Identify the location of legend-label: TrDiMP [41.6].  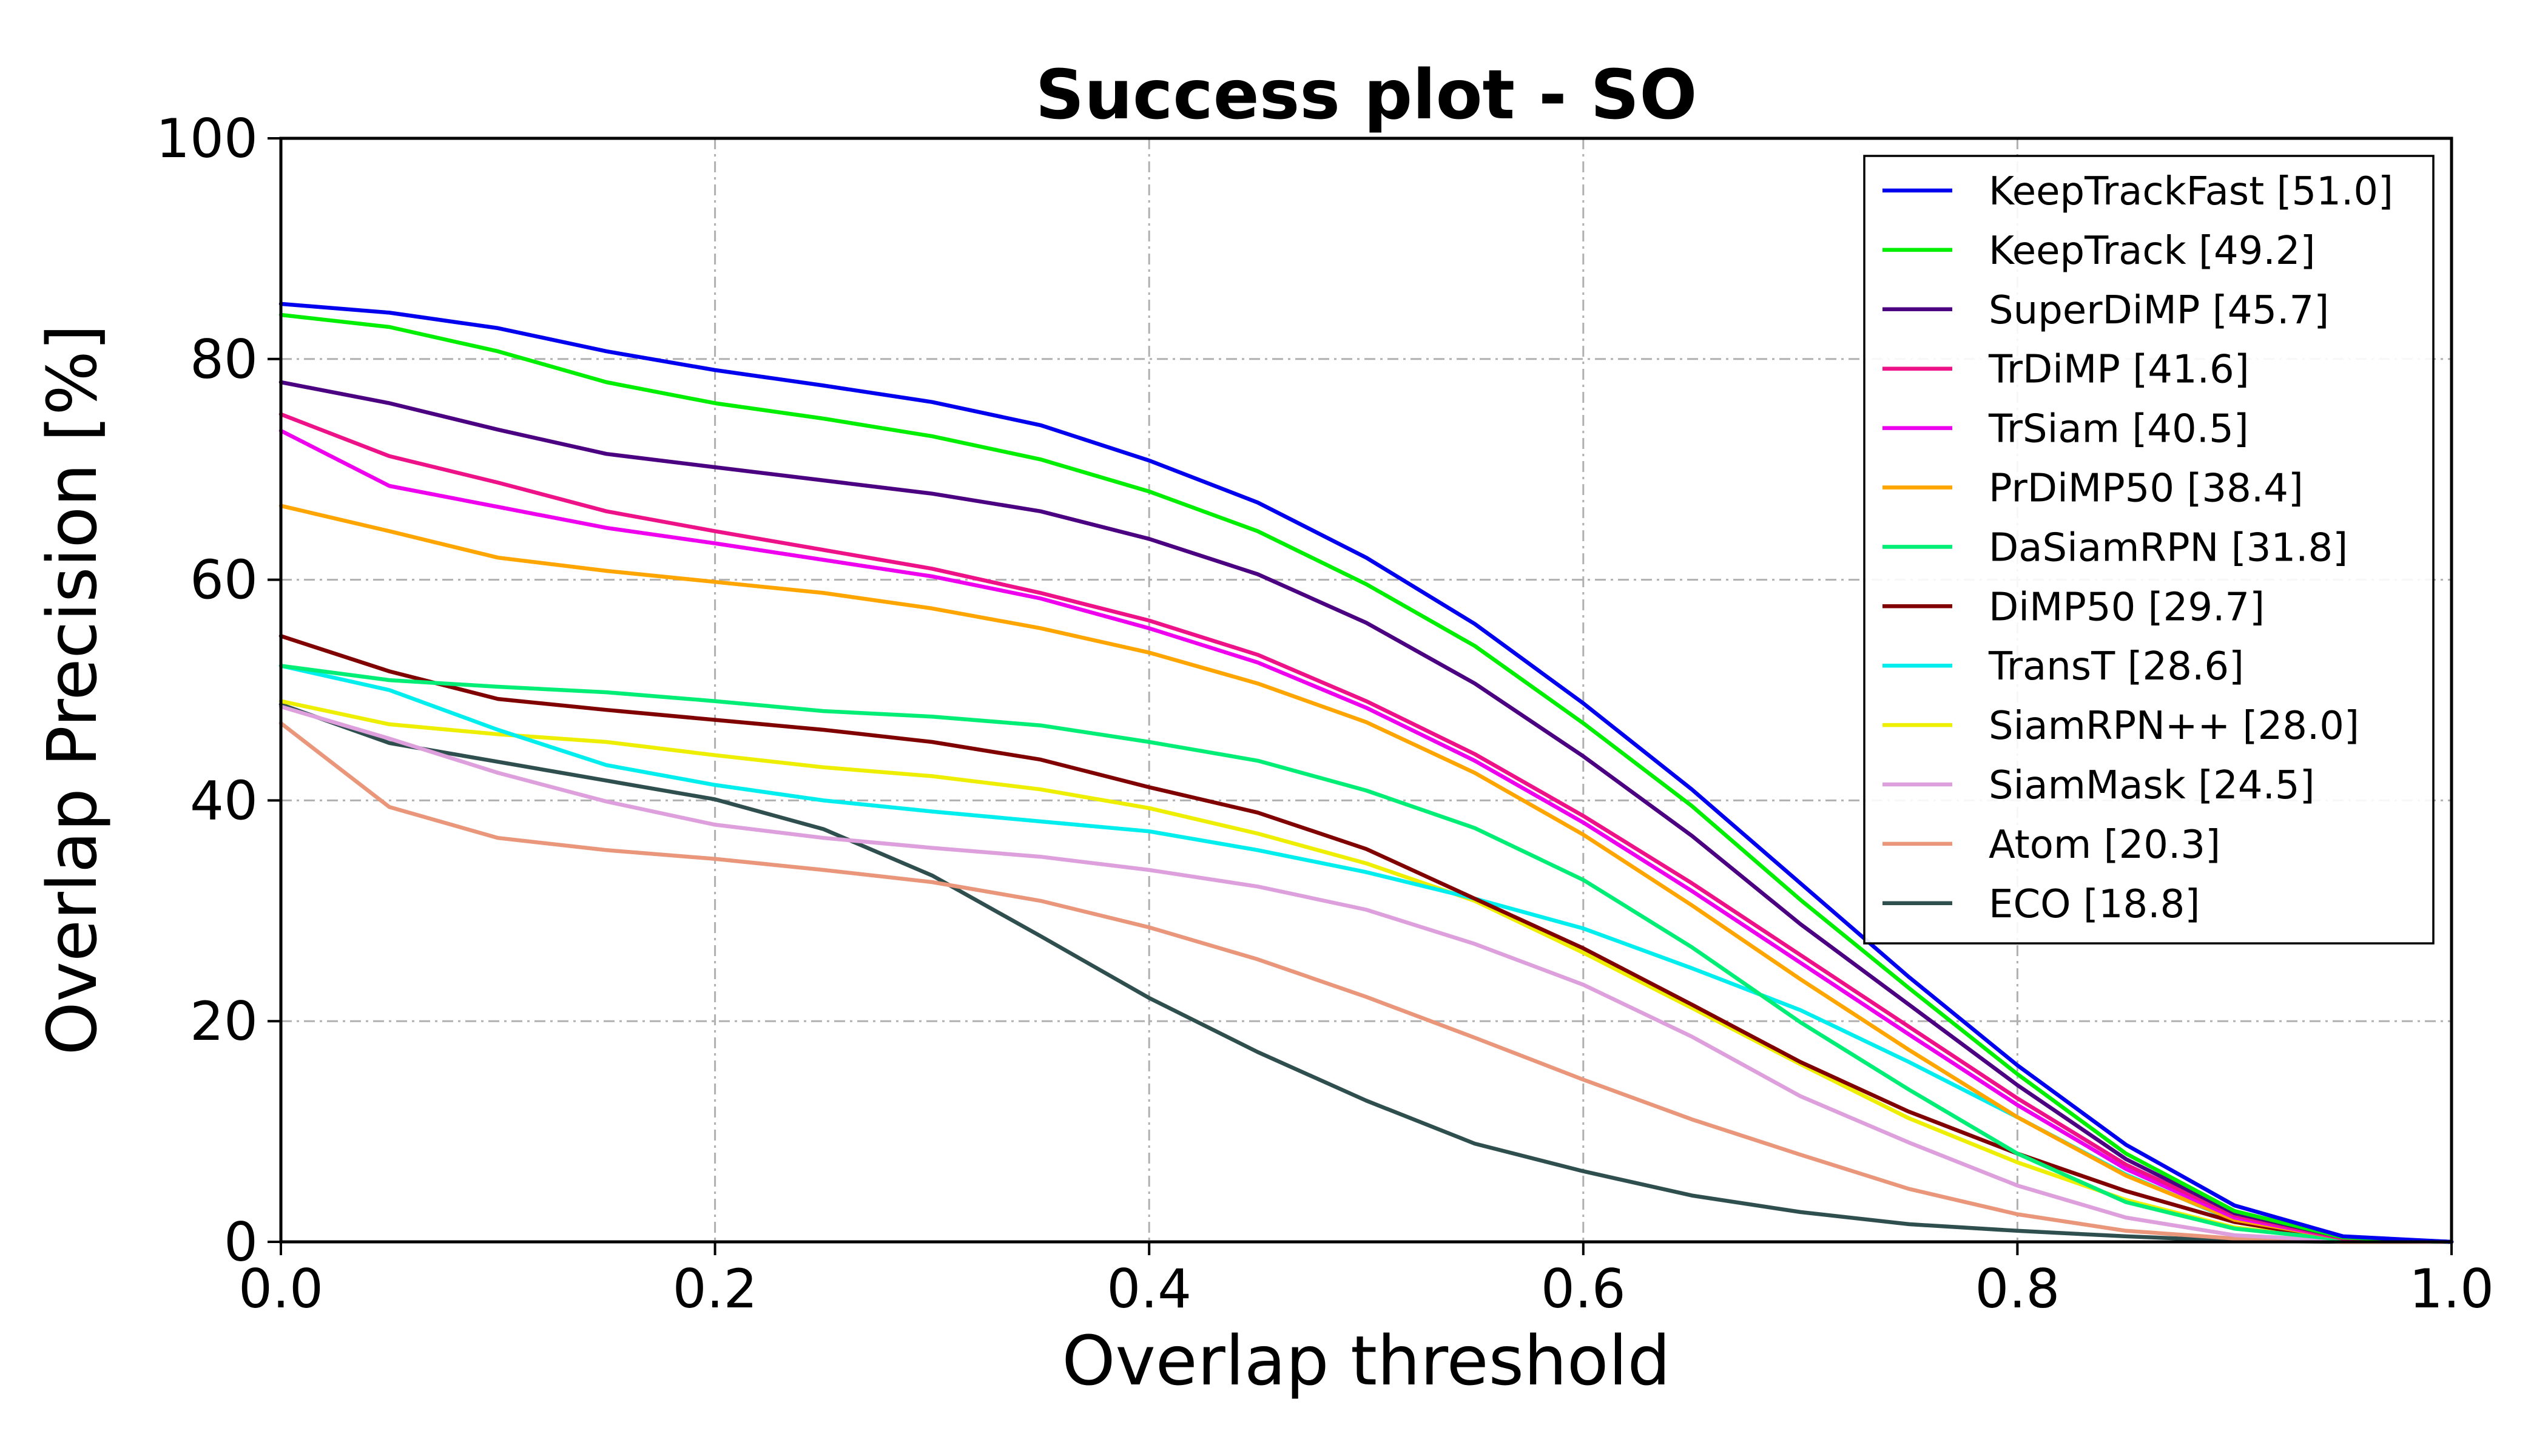
(2119, 370).